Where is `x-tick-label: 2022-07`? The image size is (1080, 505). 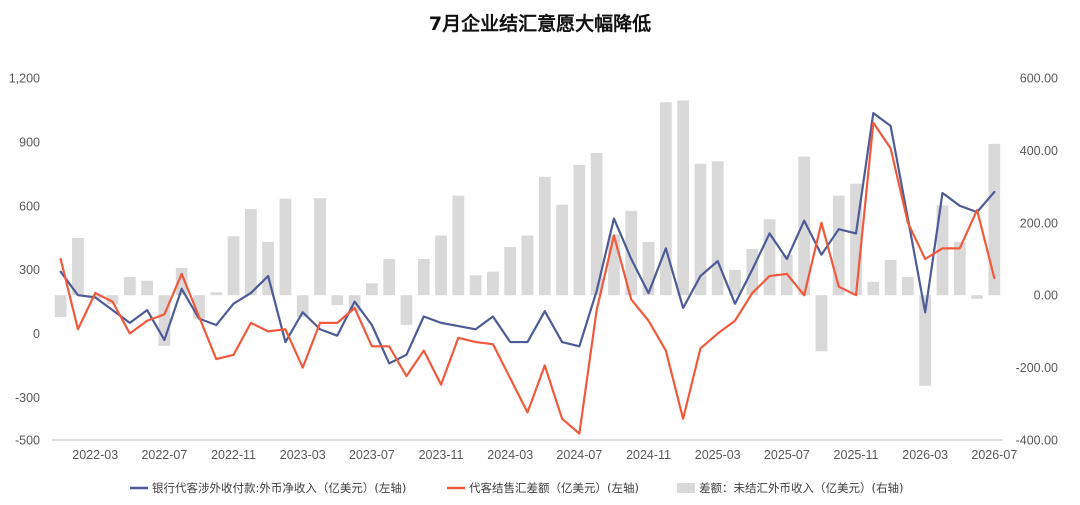 x-tick-label: 2022-07 is located at coordinates (164, 455).